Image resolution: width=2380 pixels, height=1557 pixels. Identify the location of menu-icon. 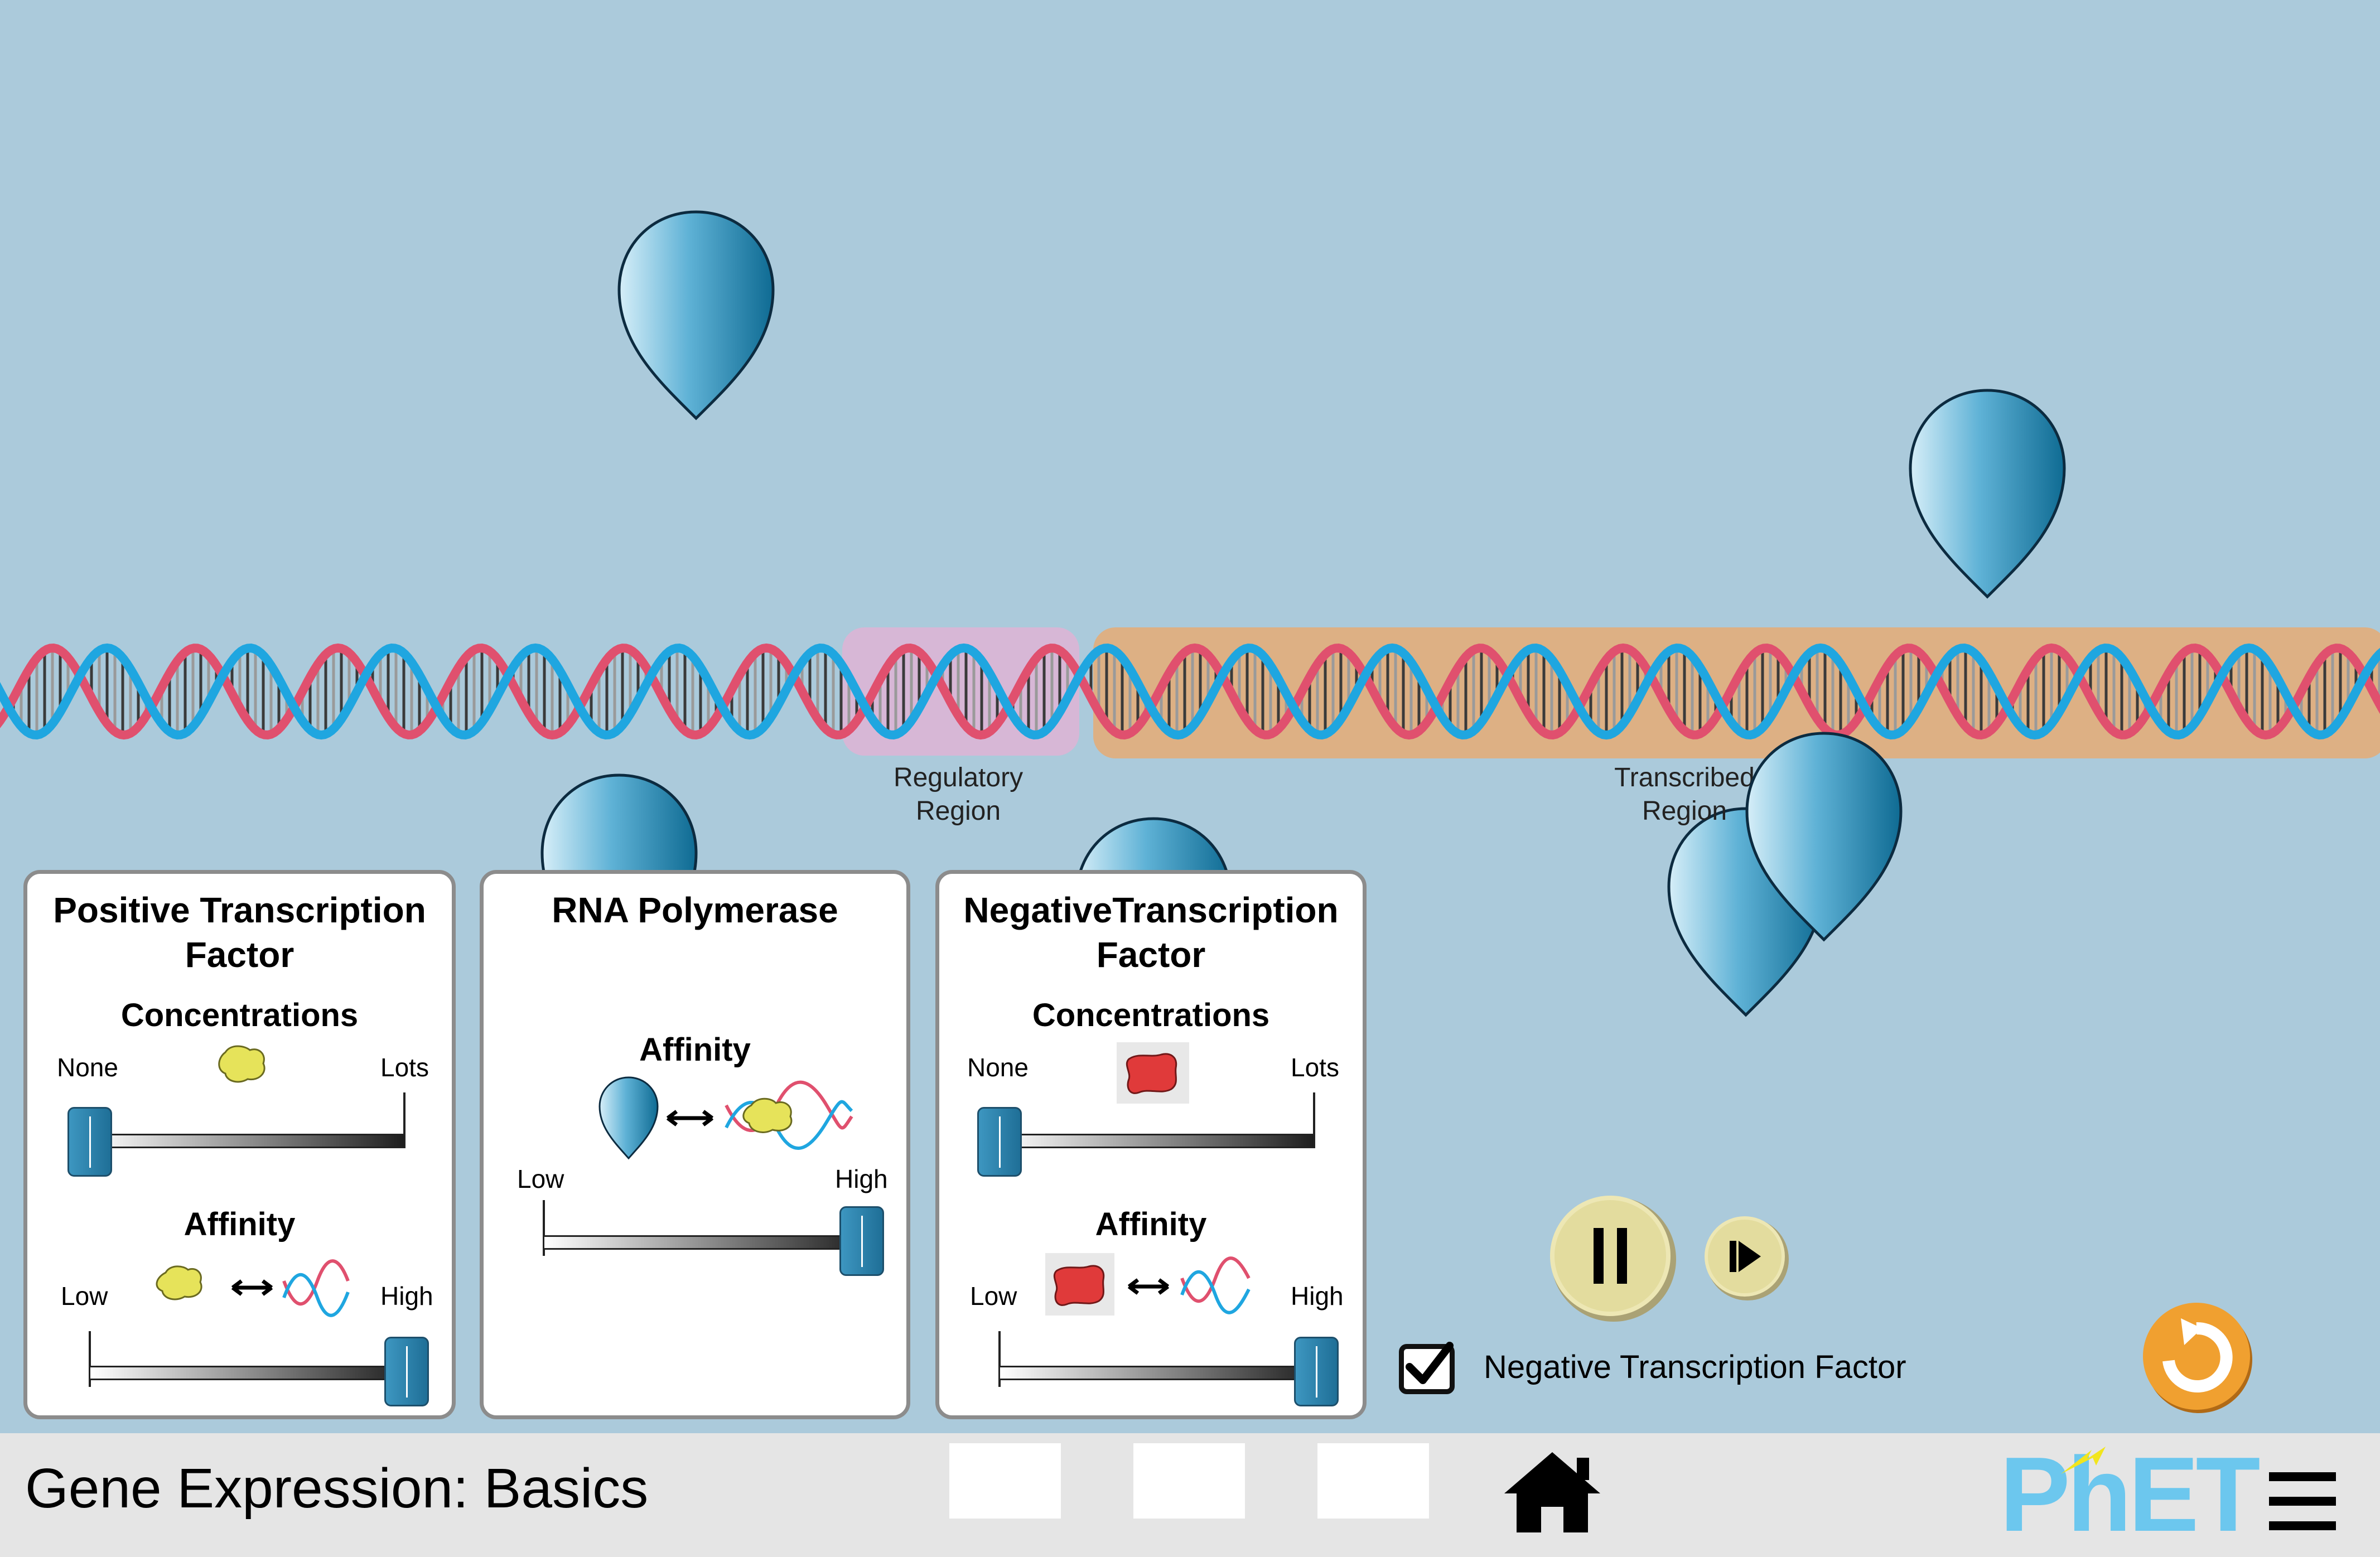
(2302, 1503).